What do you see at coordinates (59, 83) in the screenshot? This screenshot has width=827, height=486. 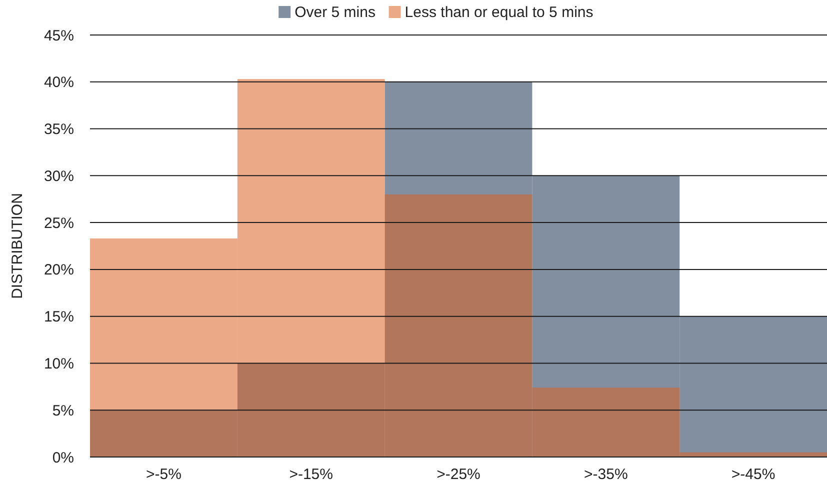 I see `y-tick-label: 40%` at bounding box center [59, 83].